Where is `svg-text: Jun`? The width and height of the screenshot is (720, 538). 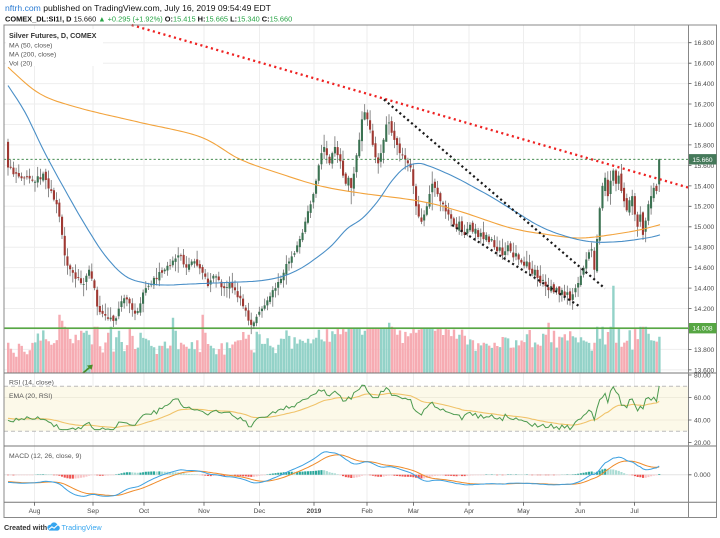 svg-text: Jun is located at coordinates (580, 511).